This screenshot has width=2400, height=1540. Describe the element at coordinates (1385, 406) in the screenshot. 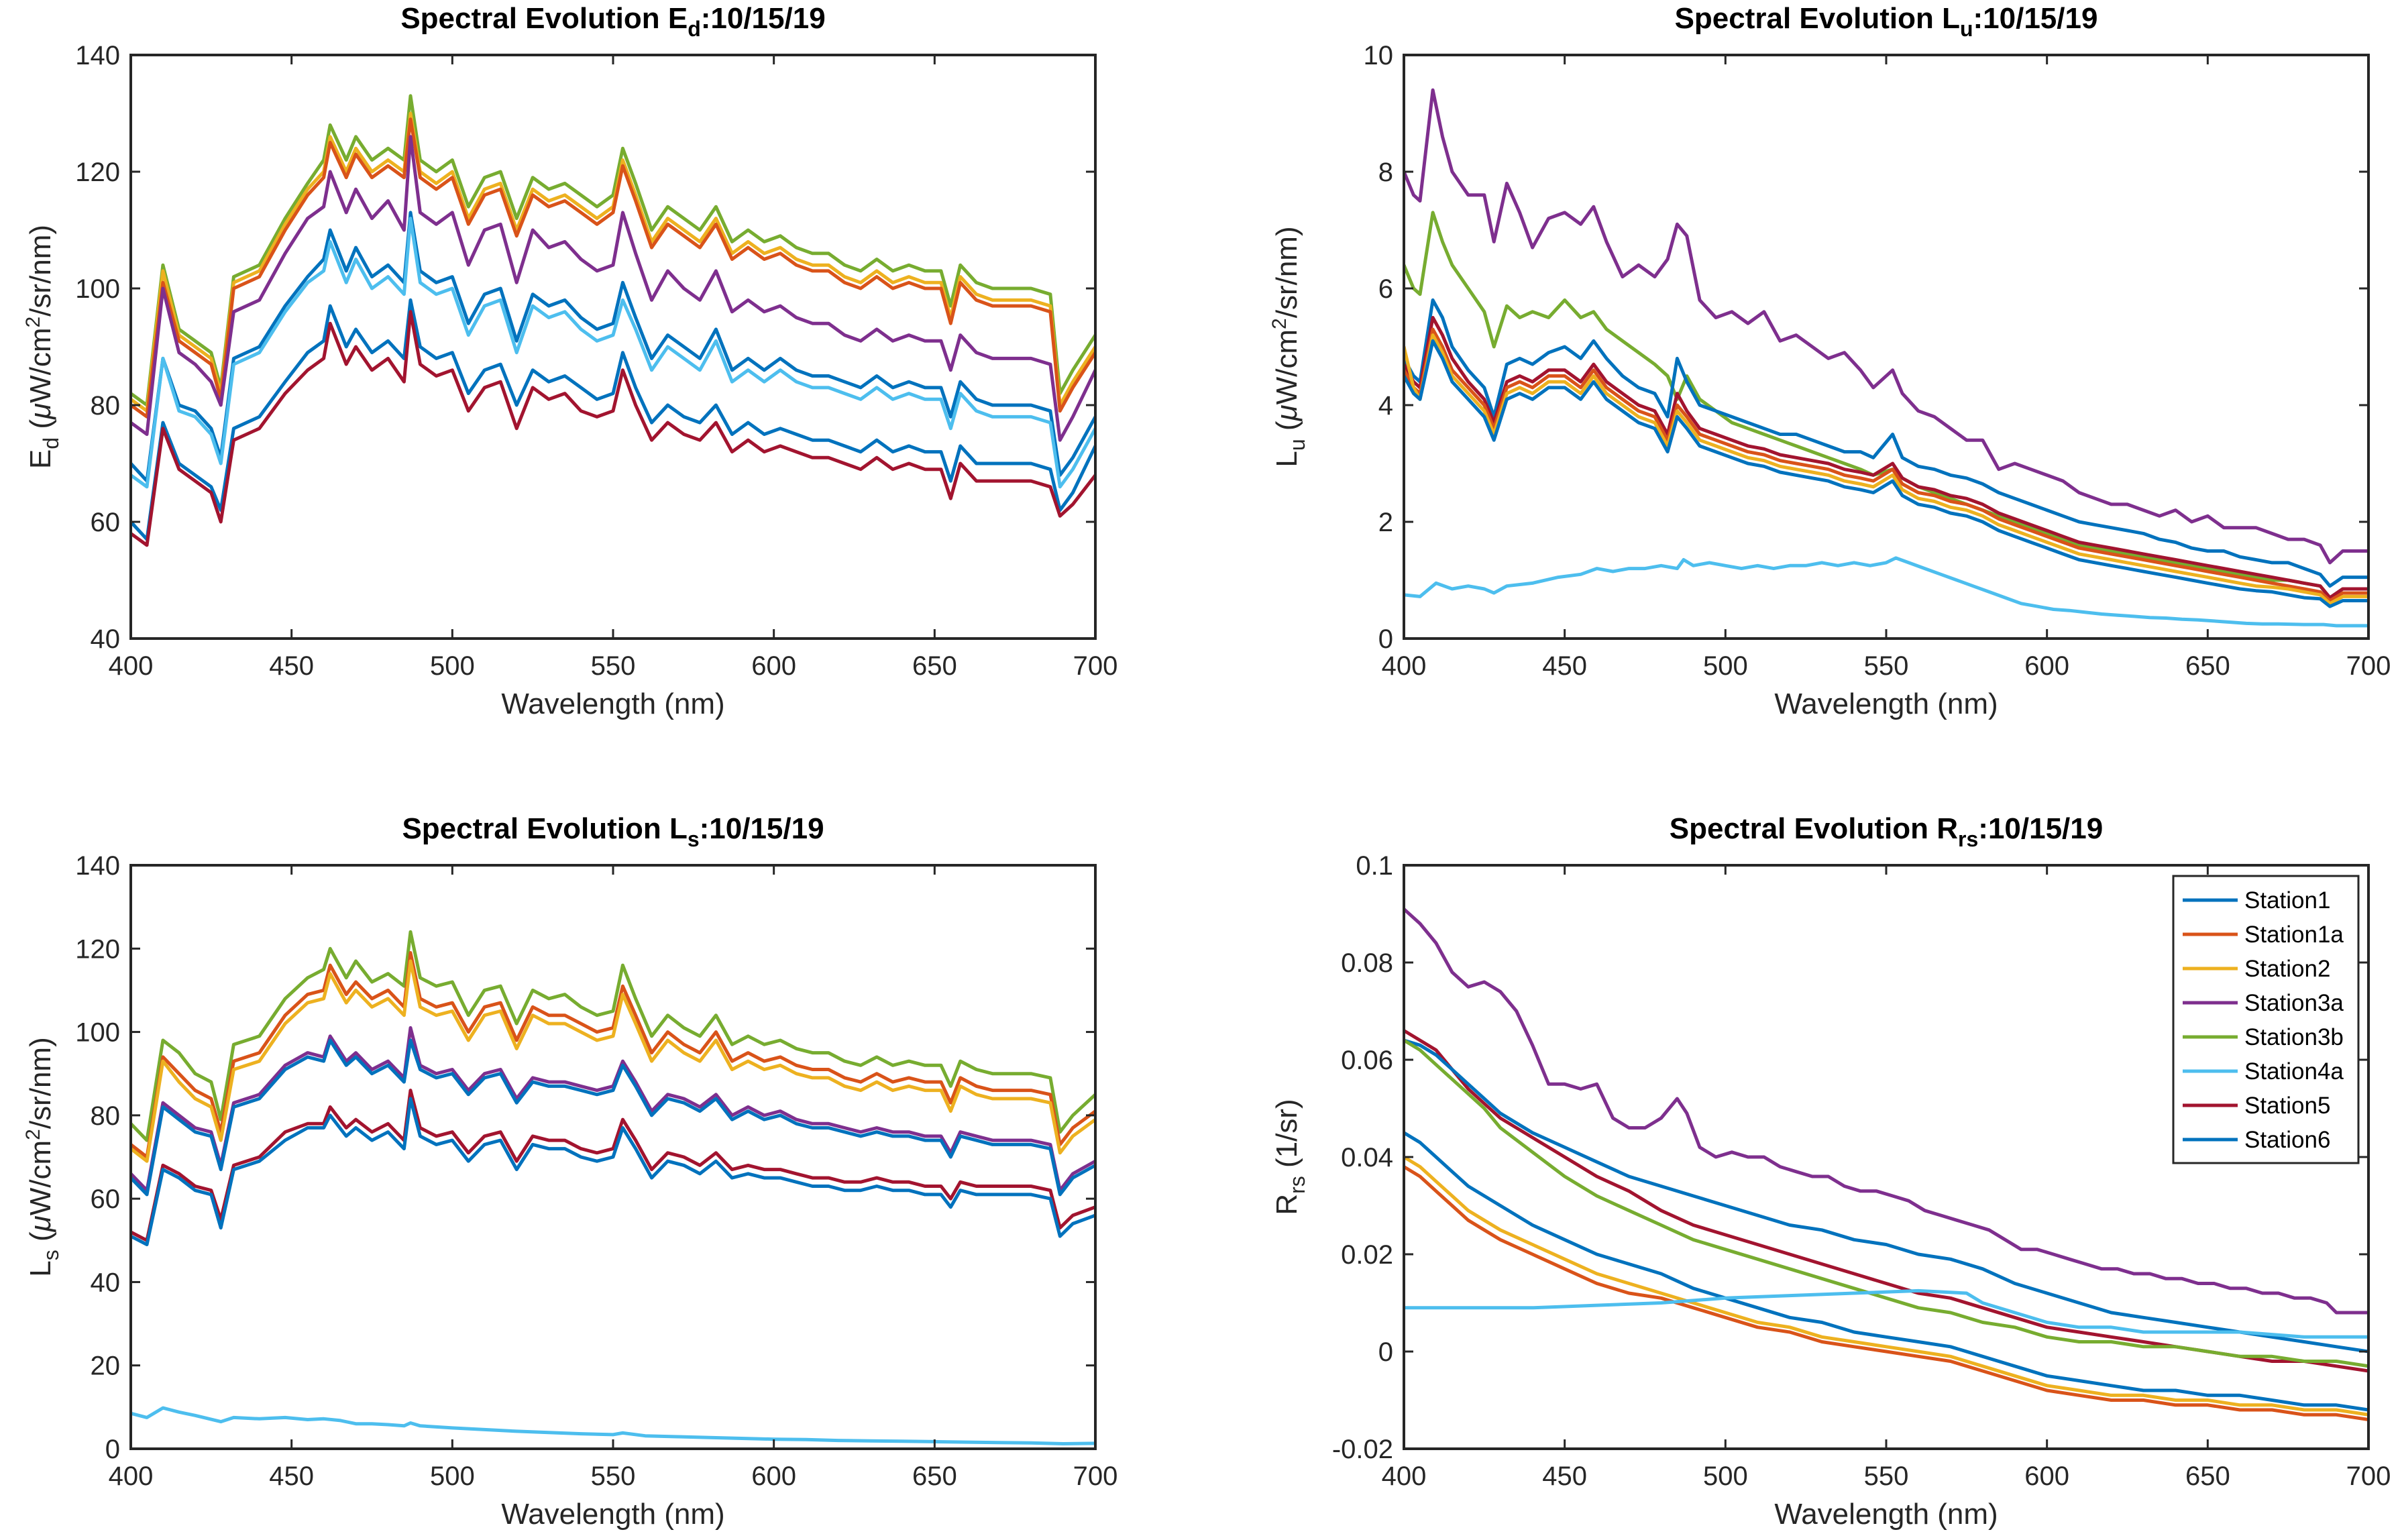

I see `y-tick-label: 4` at that location.